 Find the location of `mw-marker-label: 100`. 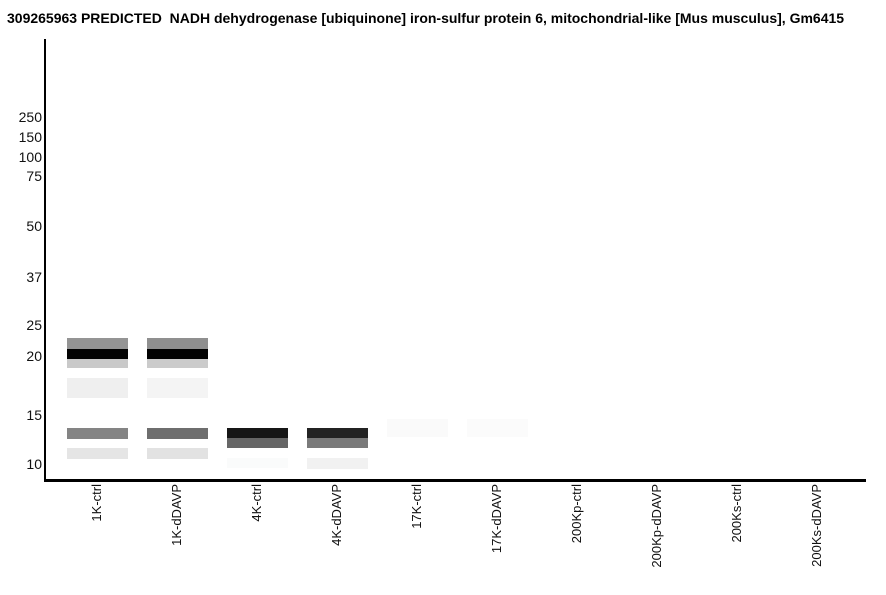

mw-marker-label: 100 is located at coordinates (30, 157).